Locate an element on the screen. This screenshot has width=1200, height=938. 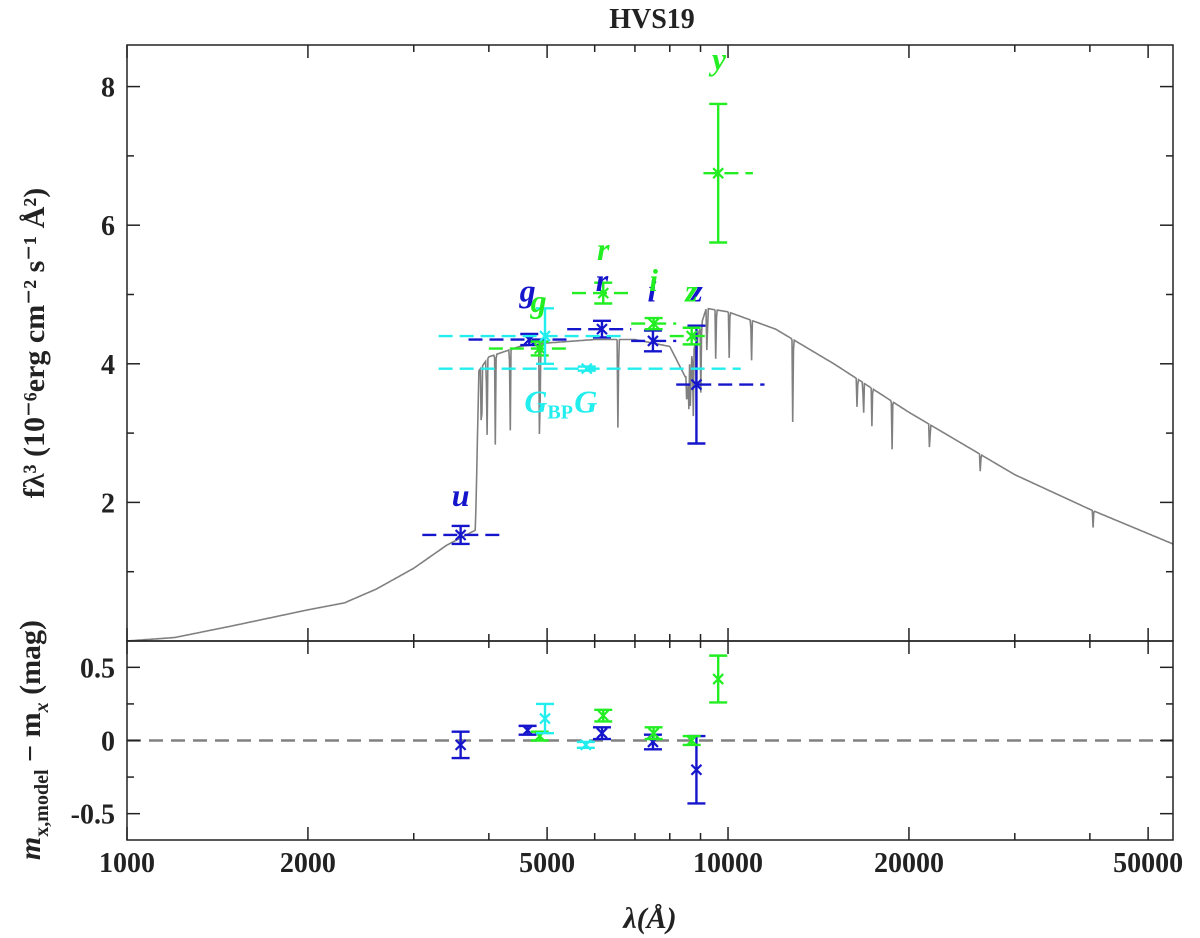
xtick-label: 5000 is located at coordinates (547, 863).